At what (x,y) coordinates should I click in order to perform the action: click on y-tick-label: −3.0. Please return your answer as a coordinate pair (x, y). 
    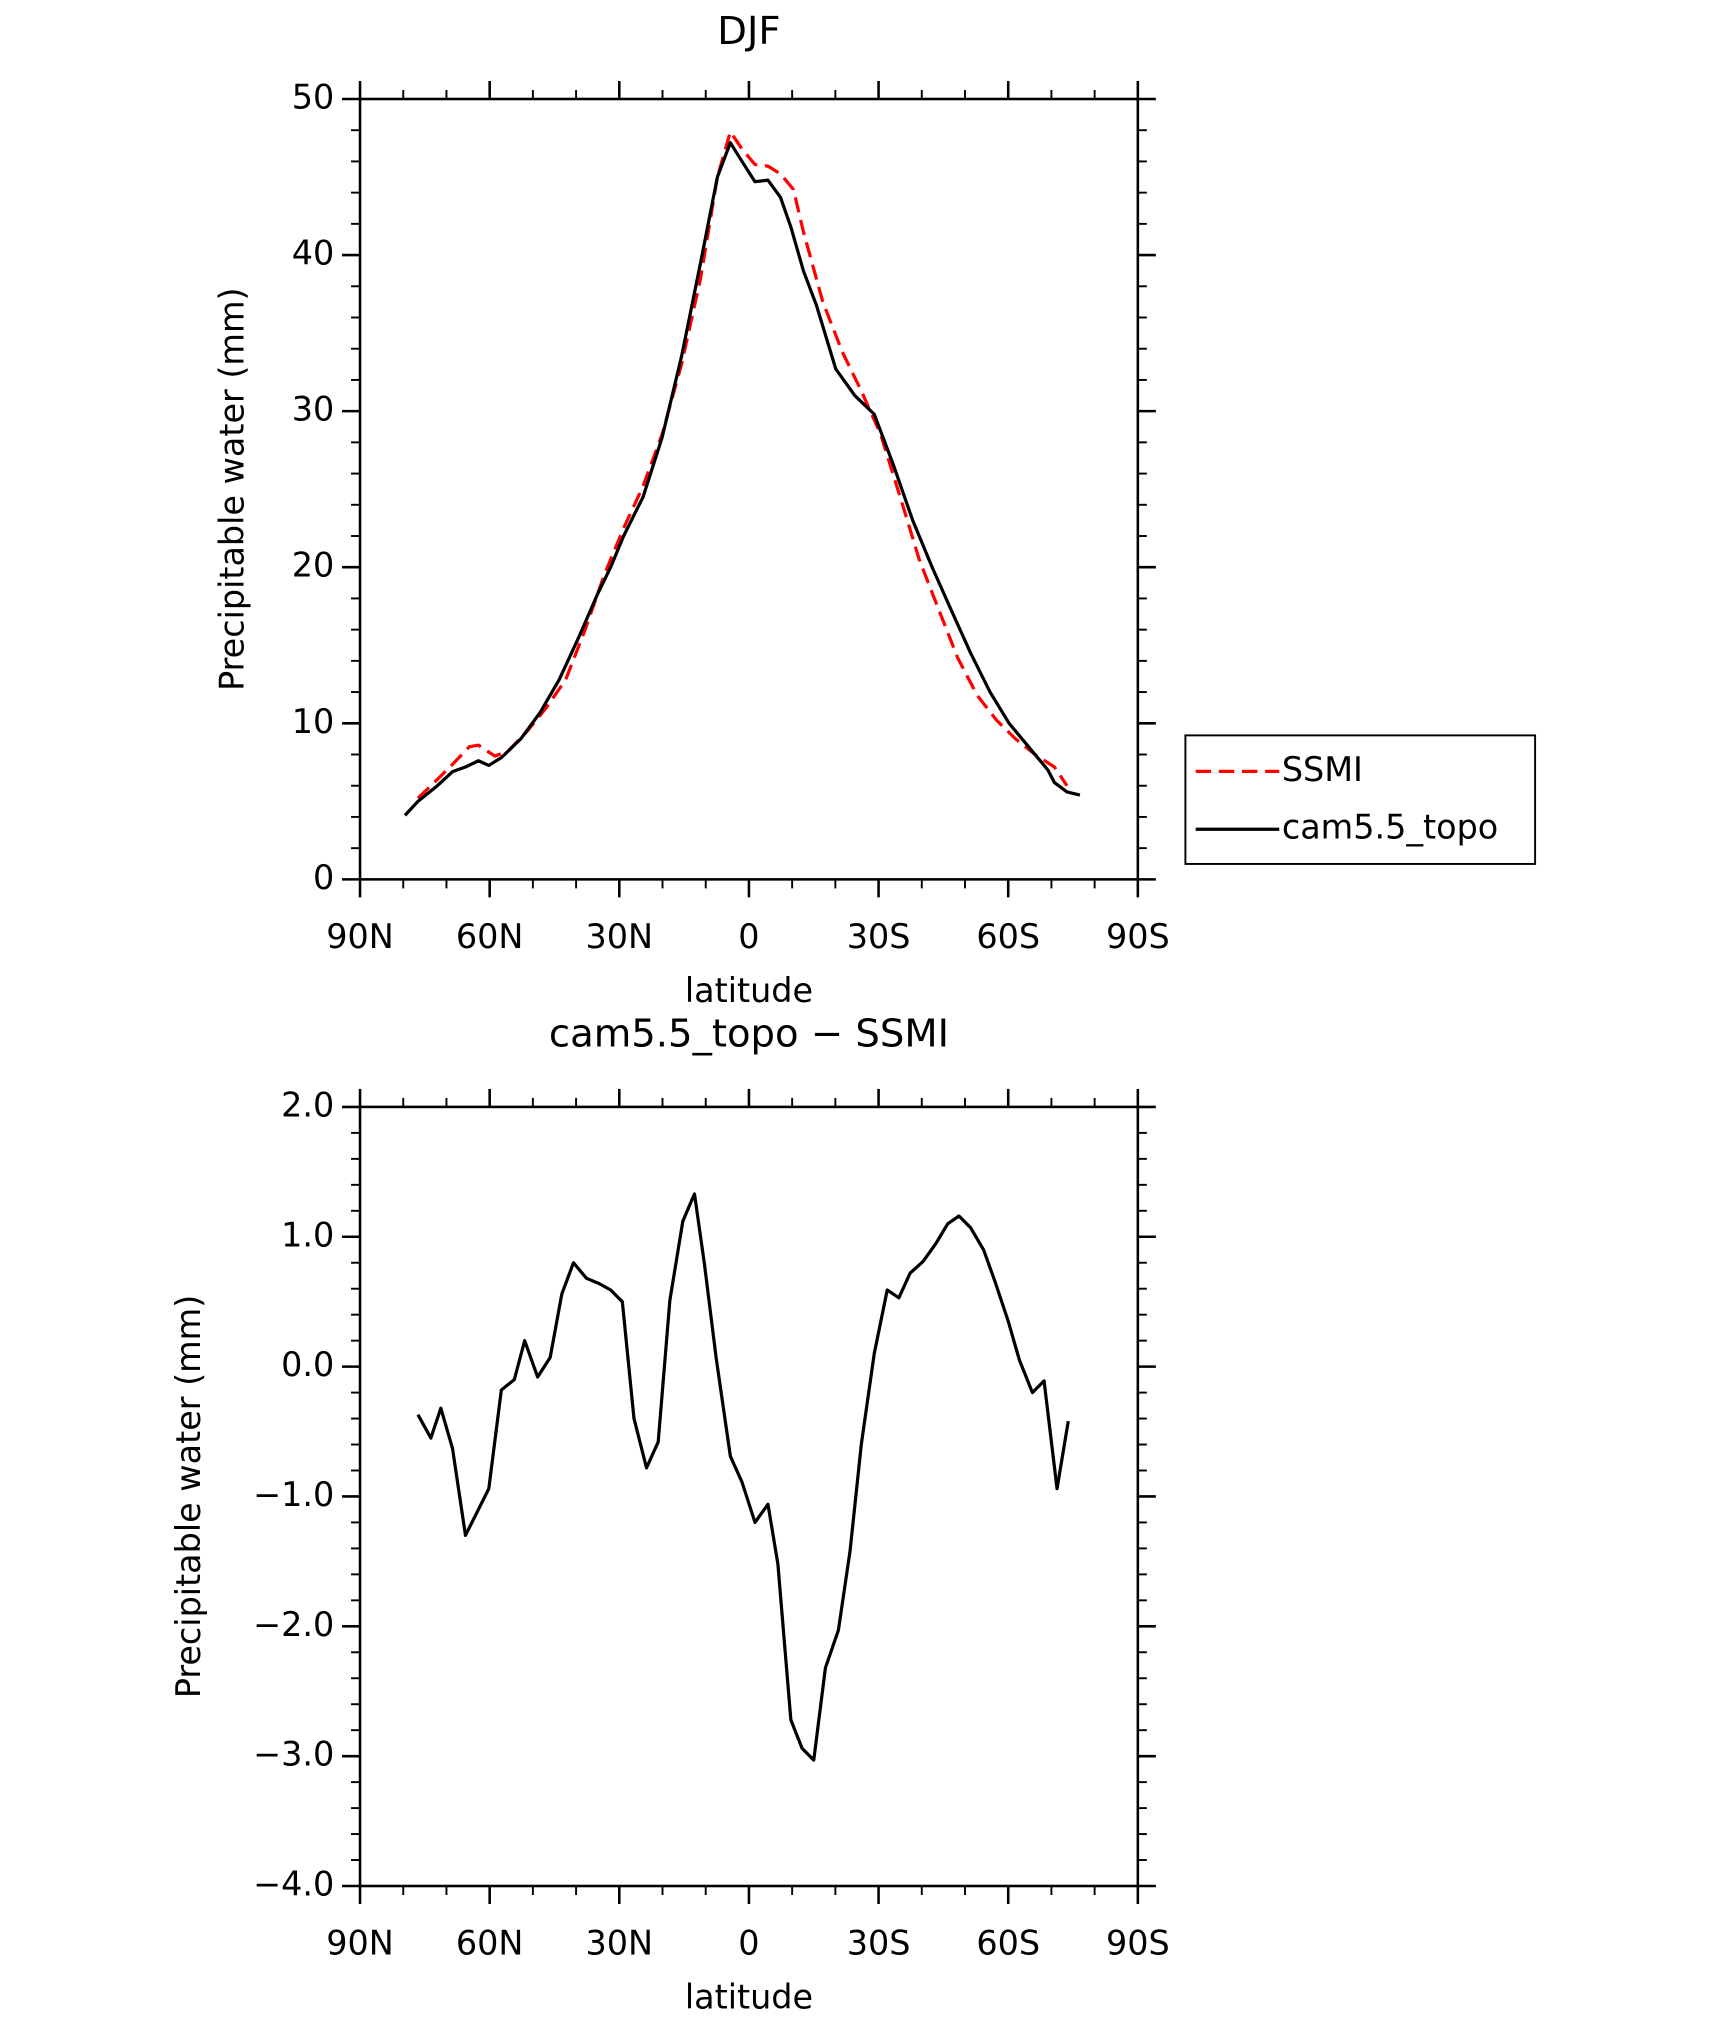
    Looking at the image, I should click on (293, 1754).